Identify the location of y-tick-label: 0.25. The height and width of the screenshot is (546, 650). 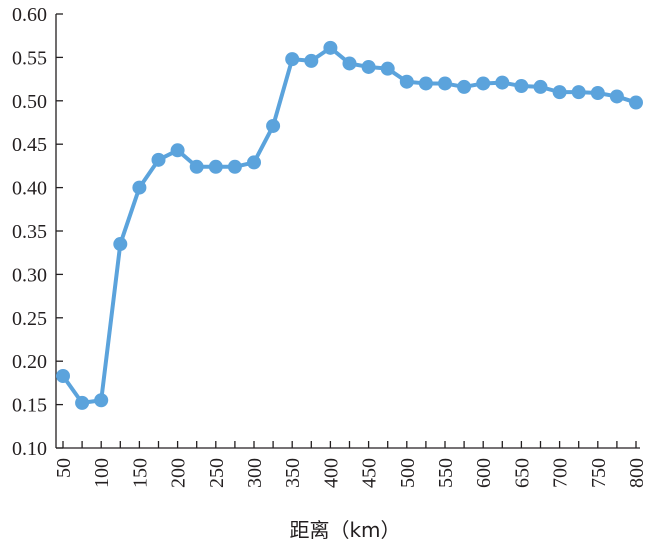
(29, 319).